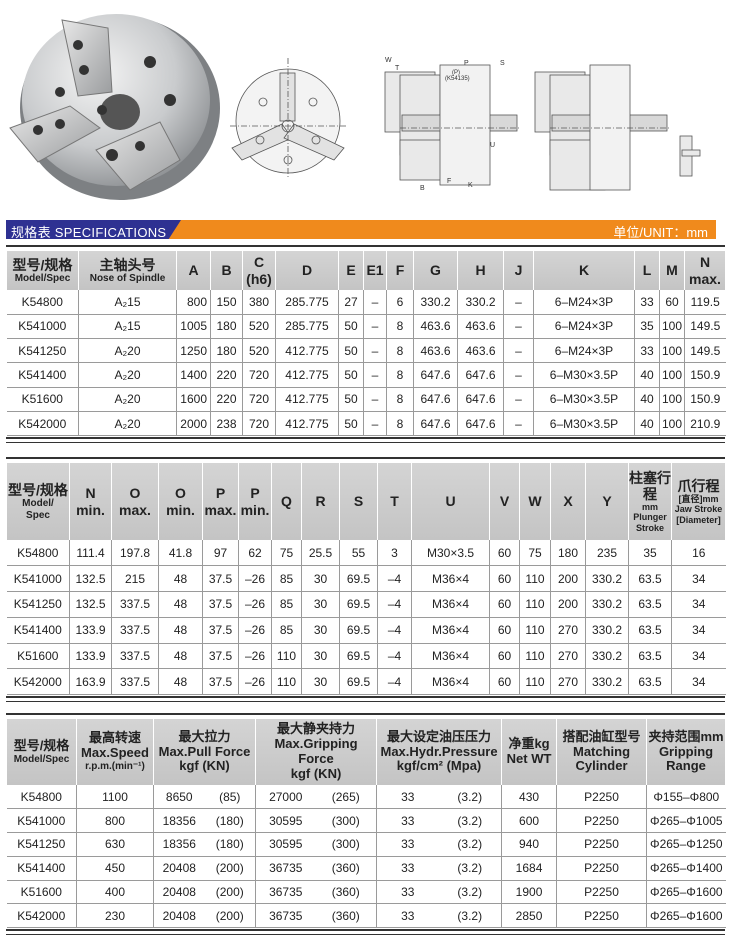 This screenshot has height=936, width=730. I want to click on table-cell: 119.5, so click(705, 302).